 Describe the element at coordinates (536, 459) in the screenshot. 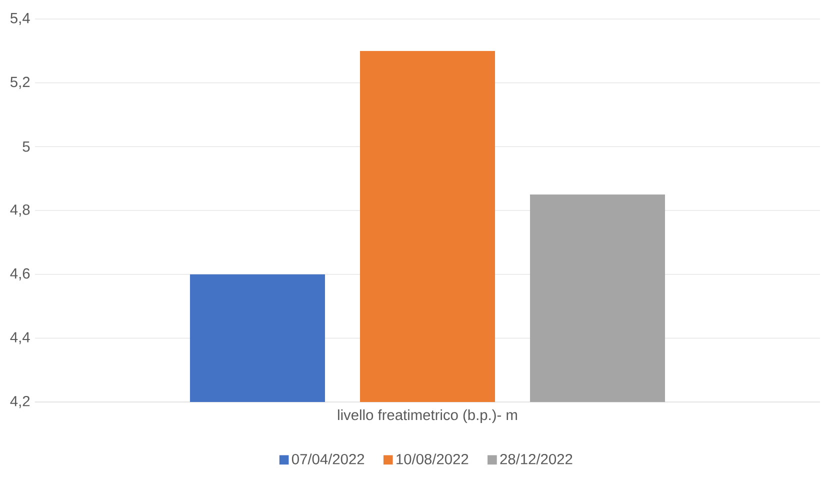

I see `legend-label: 28/12/2022` at that location.